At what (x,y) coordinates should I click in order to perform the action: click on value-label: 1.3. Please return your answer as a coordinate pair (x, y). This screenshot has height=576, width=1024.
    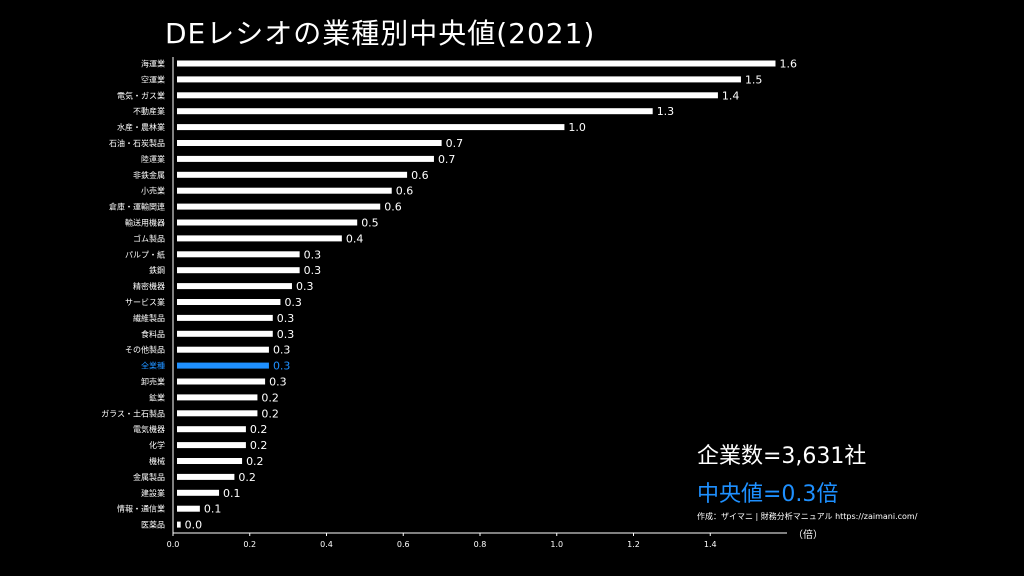
    Looking at the image, I should click on (666, 111).